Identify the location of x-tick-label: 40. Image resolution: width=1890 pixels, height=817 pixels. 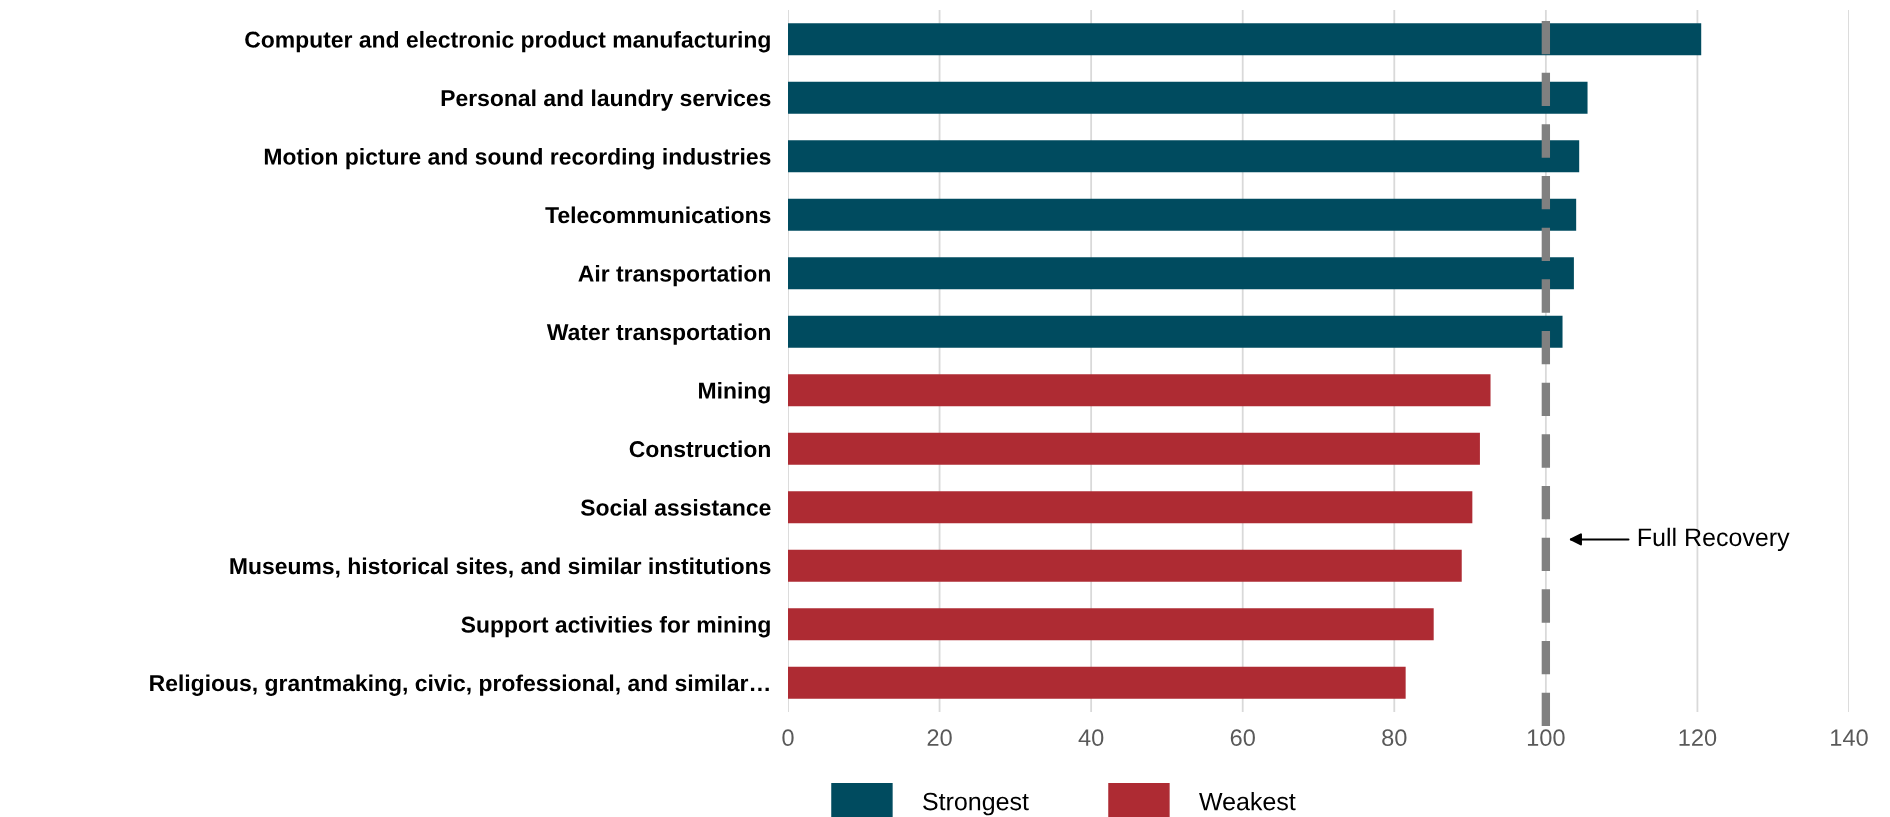
(1091, 738).